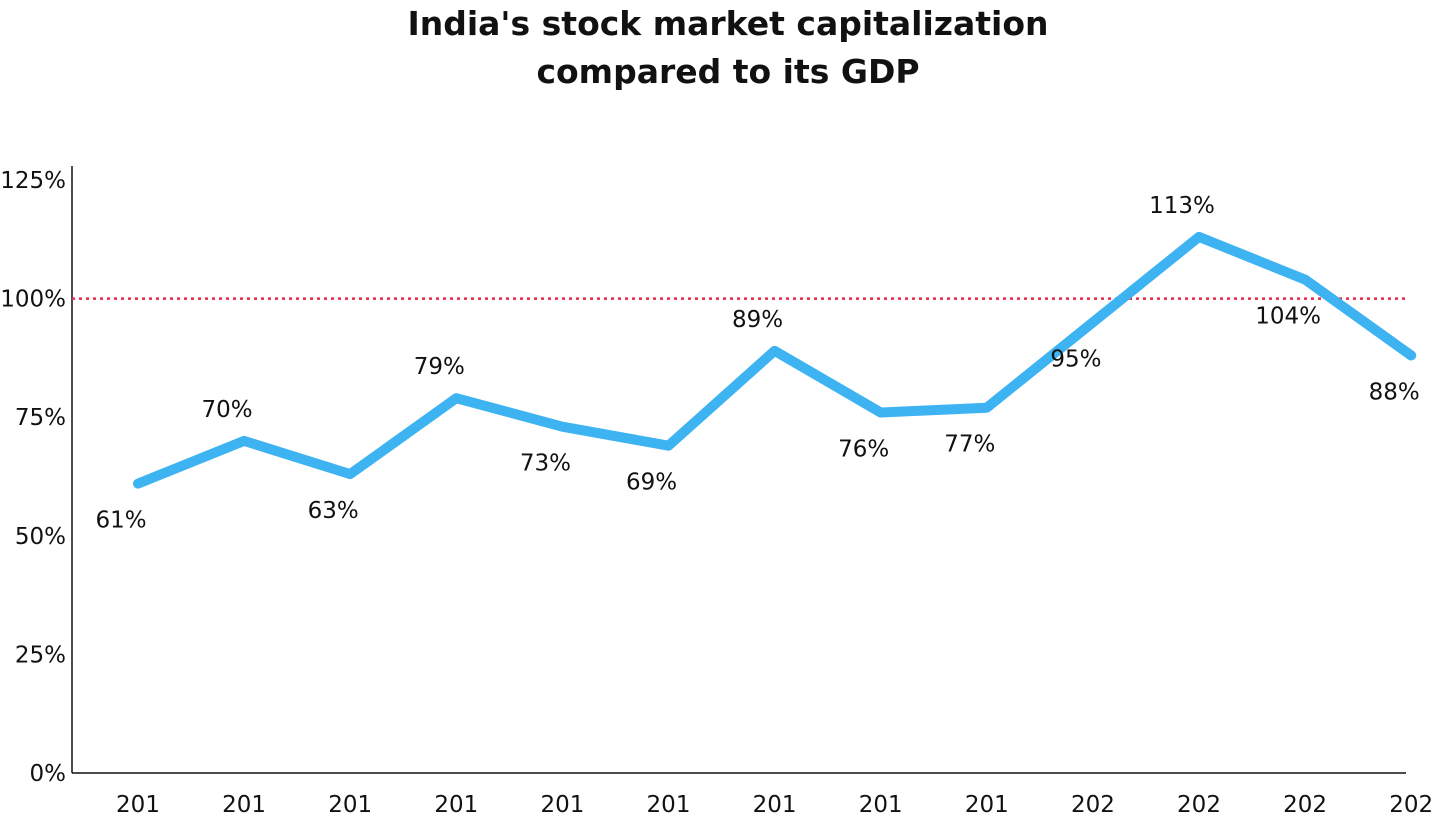  What do you see at coordinates (48, 774) in the screenshot?
I see `y-tick-label: 0%` at bounding box center [48, 774].